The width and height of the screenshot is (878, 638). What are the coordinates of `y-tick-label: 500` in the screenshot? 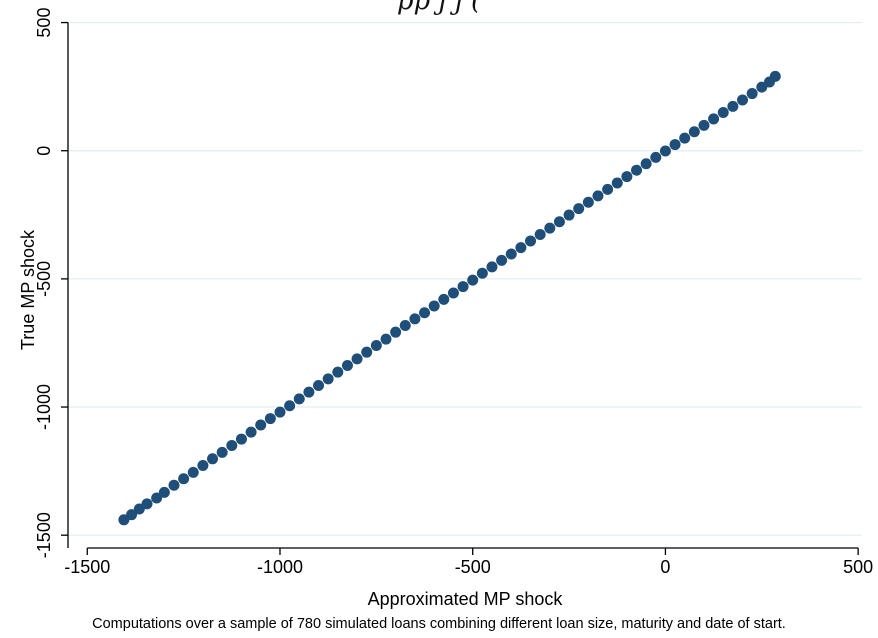 It's located at (44, 23).